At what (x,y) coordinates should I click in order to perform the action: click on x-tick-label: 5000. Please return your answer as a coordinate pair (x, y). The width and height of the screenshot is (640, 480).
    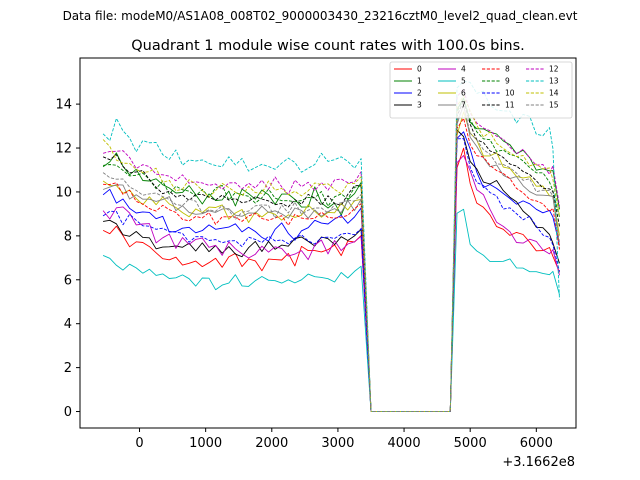
    Looking at the image, I should click on (470, 443).